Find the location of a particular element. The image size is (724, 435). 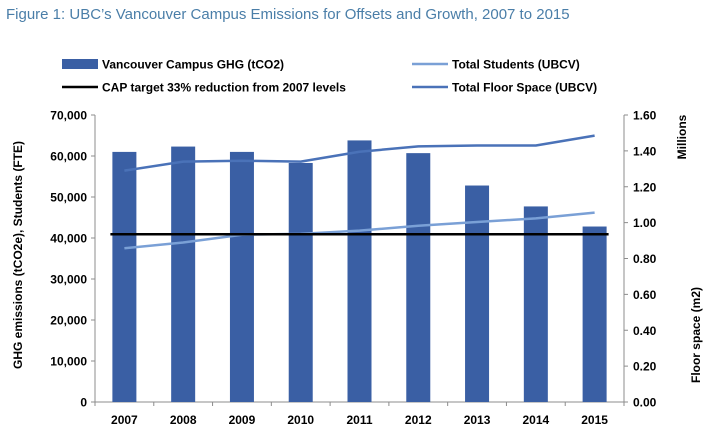

y2-tick-label: 1.20 is located at coordinates (645, 187).